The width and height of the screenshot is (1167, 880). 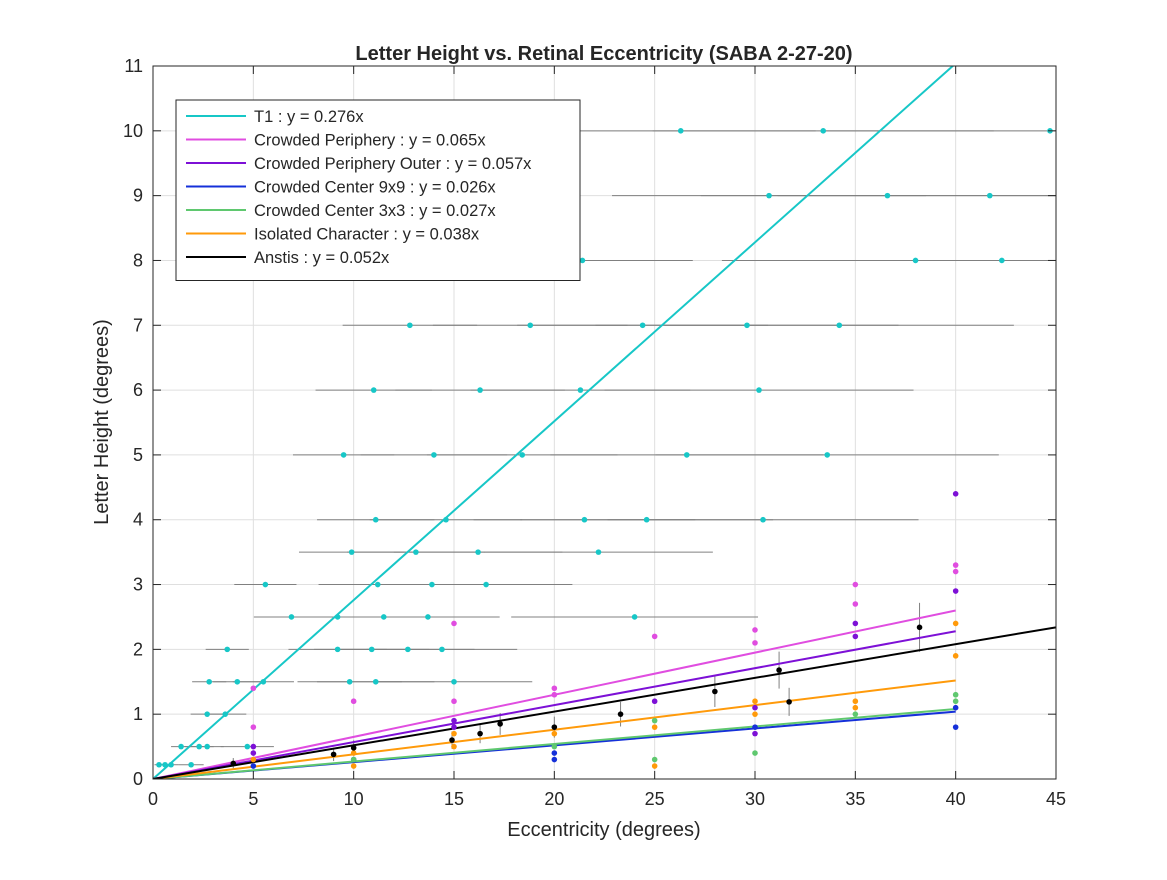 I want to click on y-tick-label: 3, so click(x=138, y=585).